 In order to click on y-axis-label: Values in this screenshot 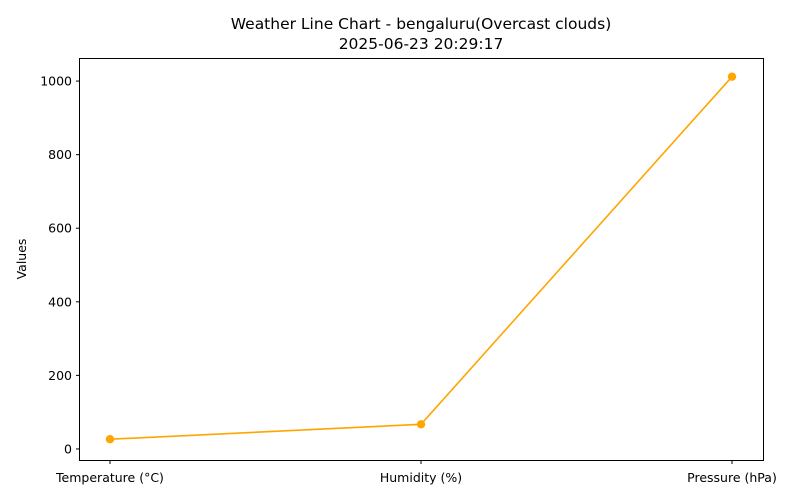, I will do `click(21, 259)`.